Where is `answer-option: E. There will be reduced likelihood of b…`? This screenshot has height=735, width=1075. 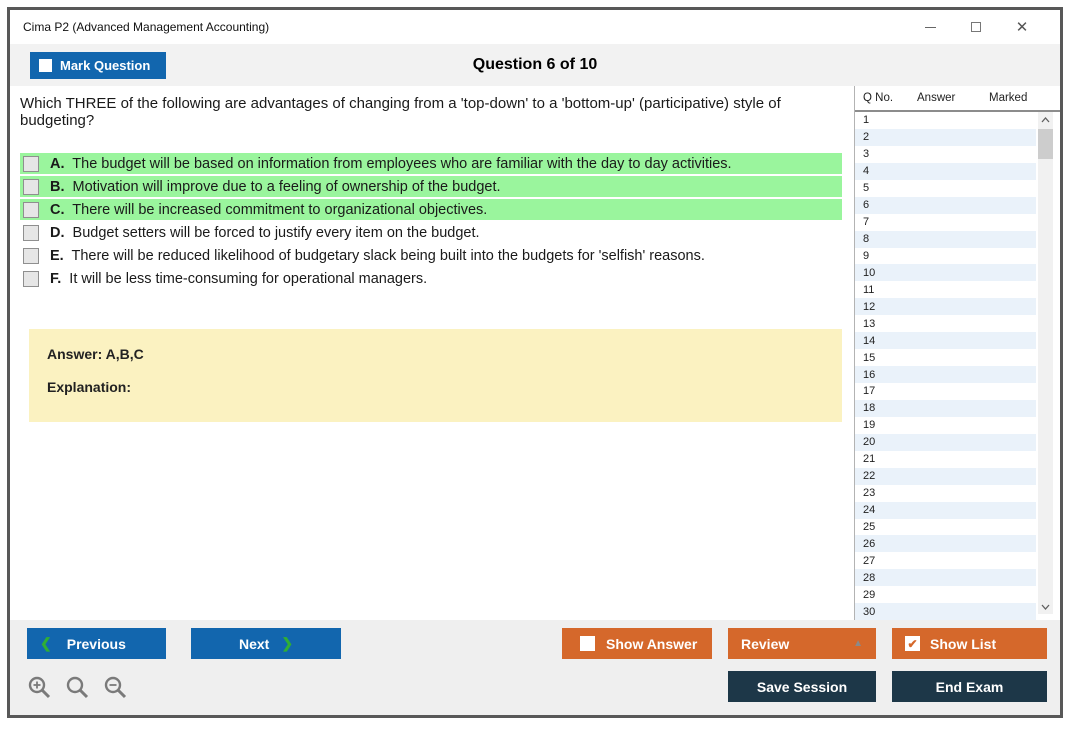 answer-option: E. There will be reduced likelihood of b… is located at coordinates (431, 255).